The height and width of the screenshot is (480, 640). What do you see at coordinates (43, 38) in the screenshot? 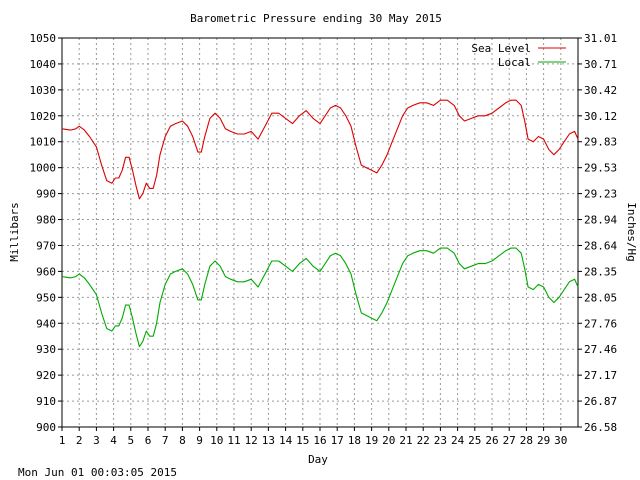
I see `y-tick-label-left: 1050` at bounding box center [43, 38].